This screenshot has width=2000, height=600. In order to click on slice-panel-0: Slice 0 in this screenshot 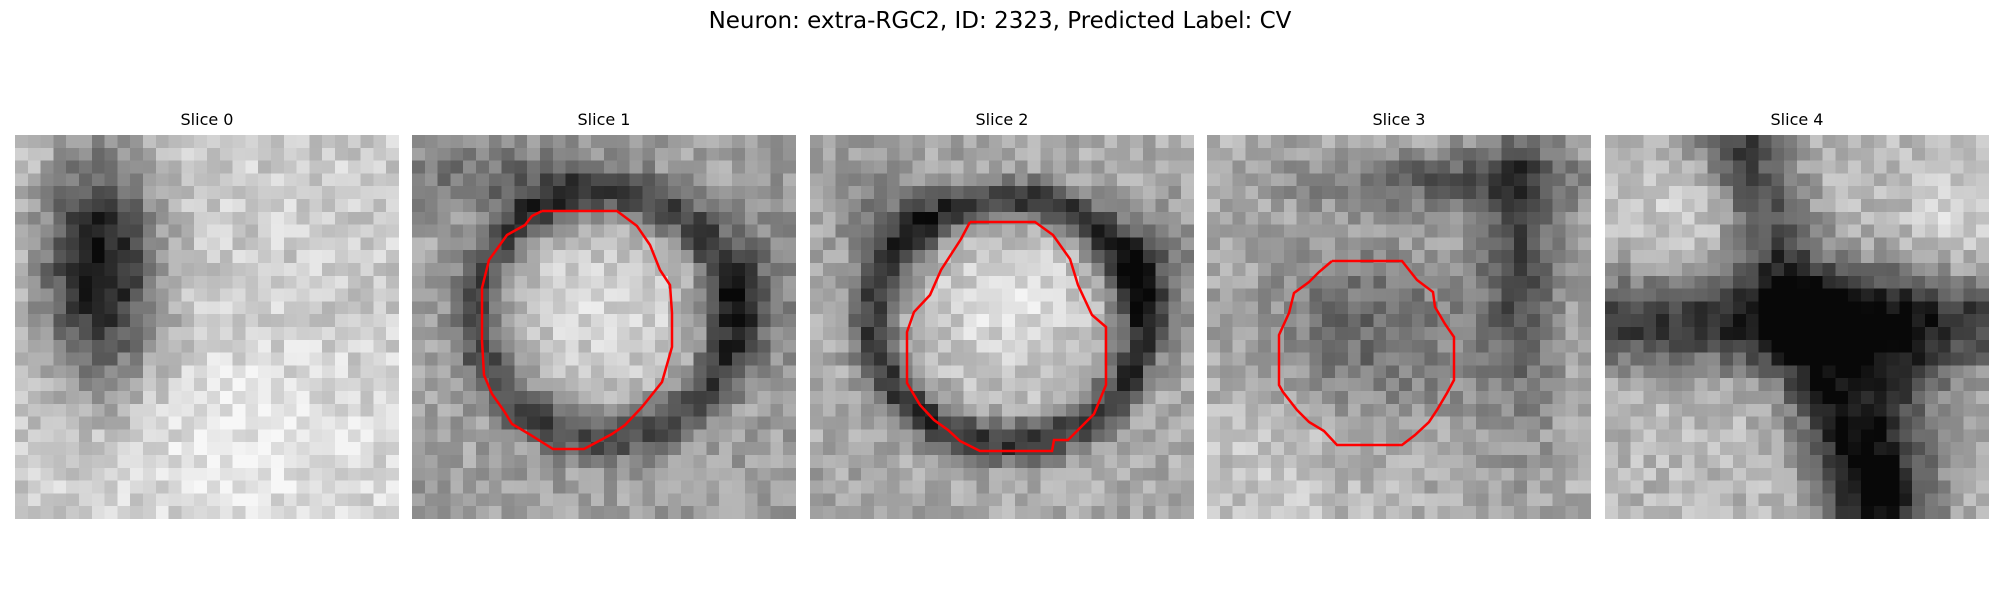, I will do `click(207, 313)`.